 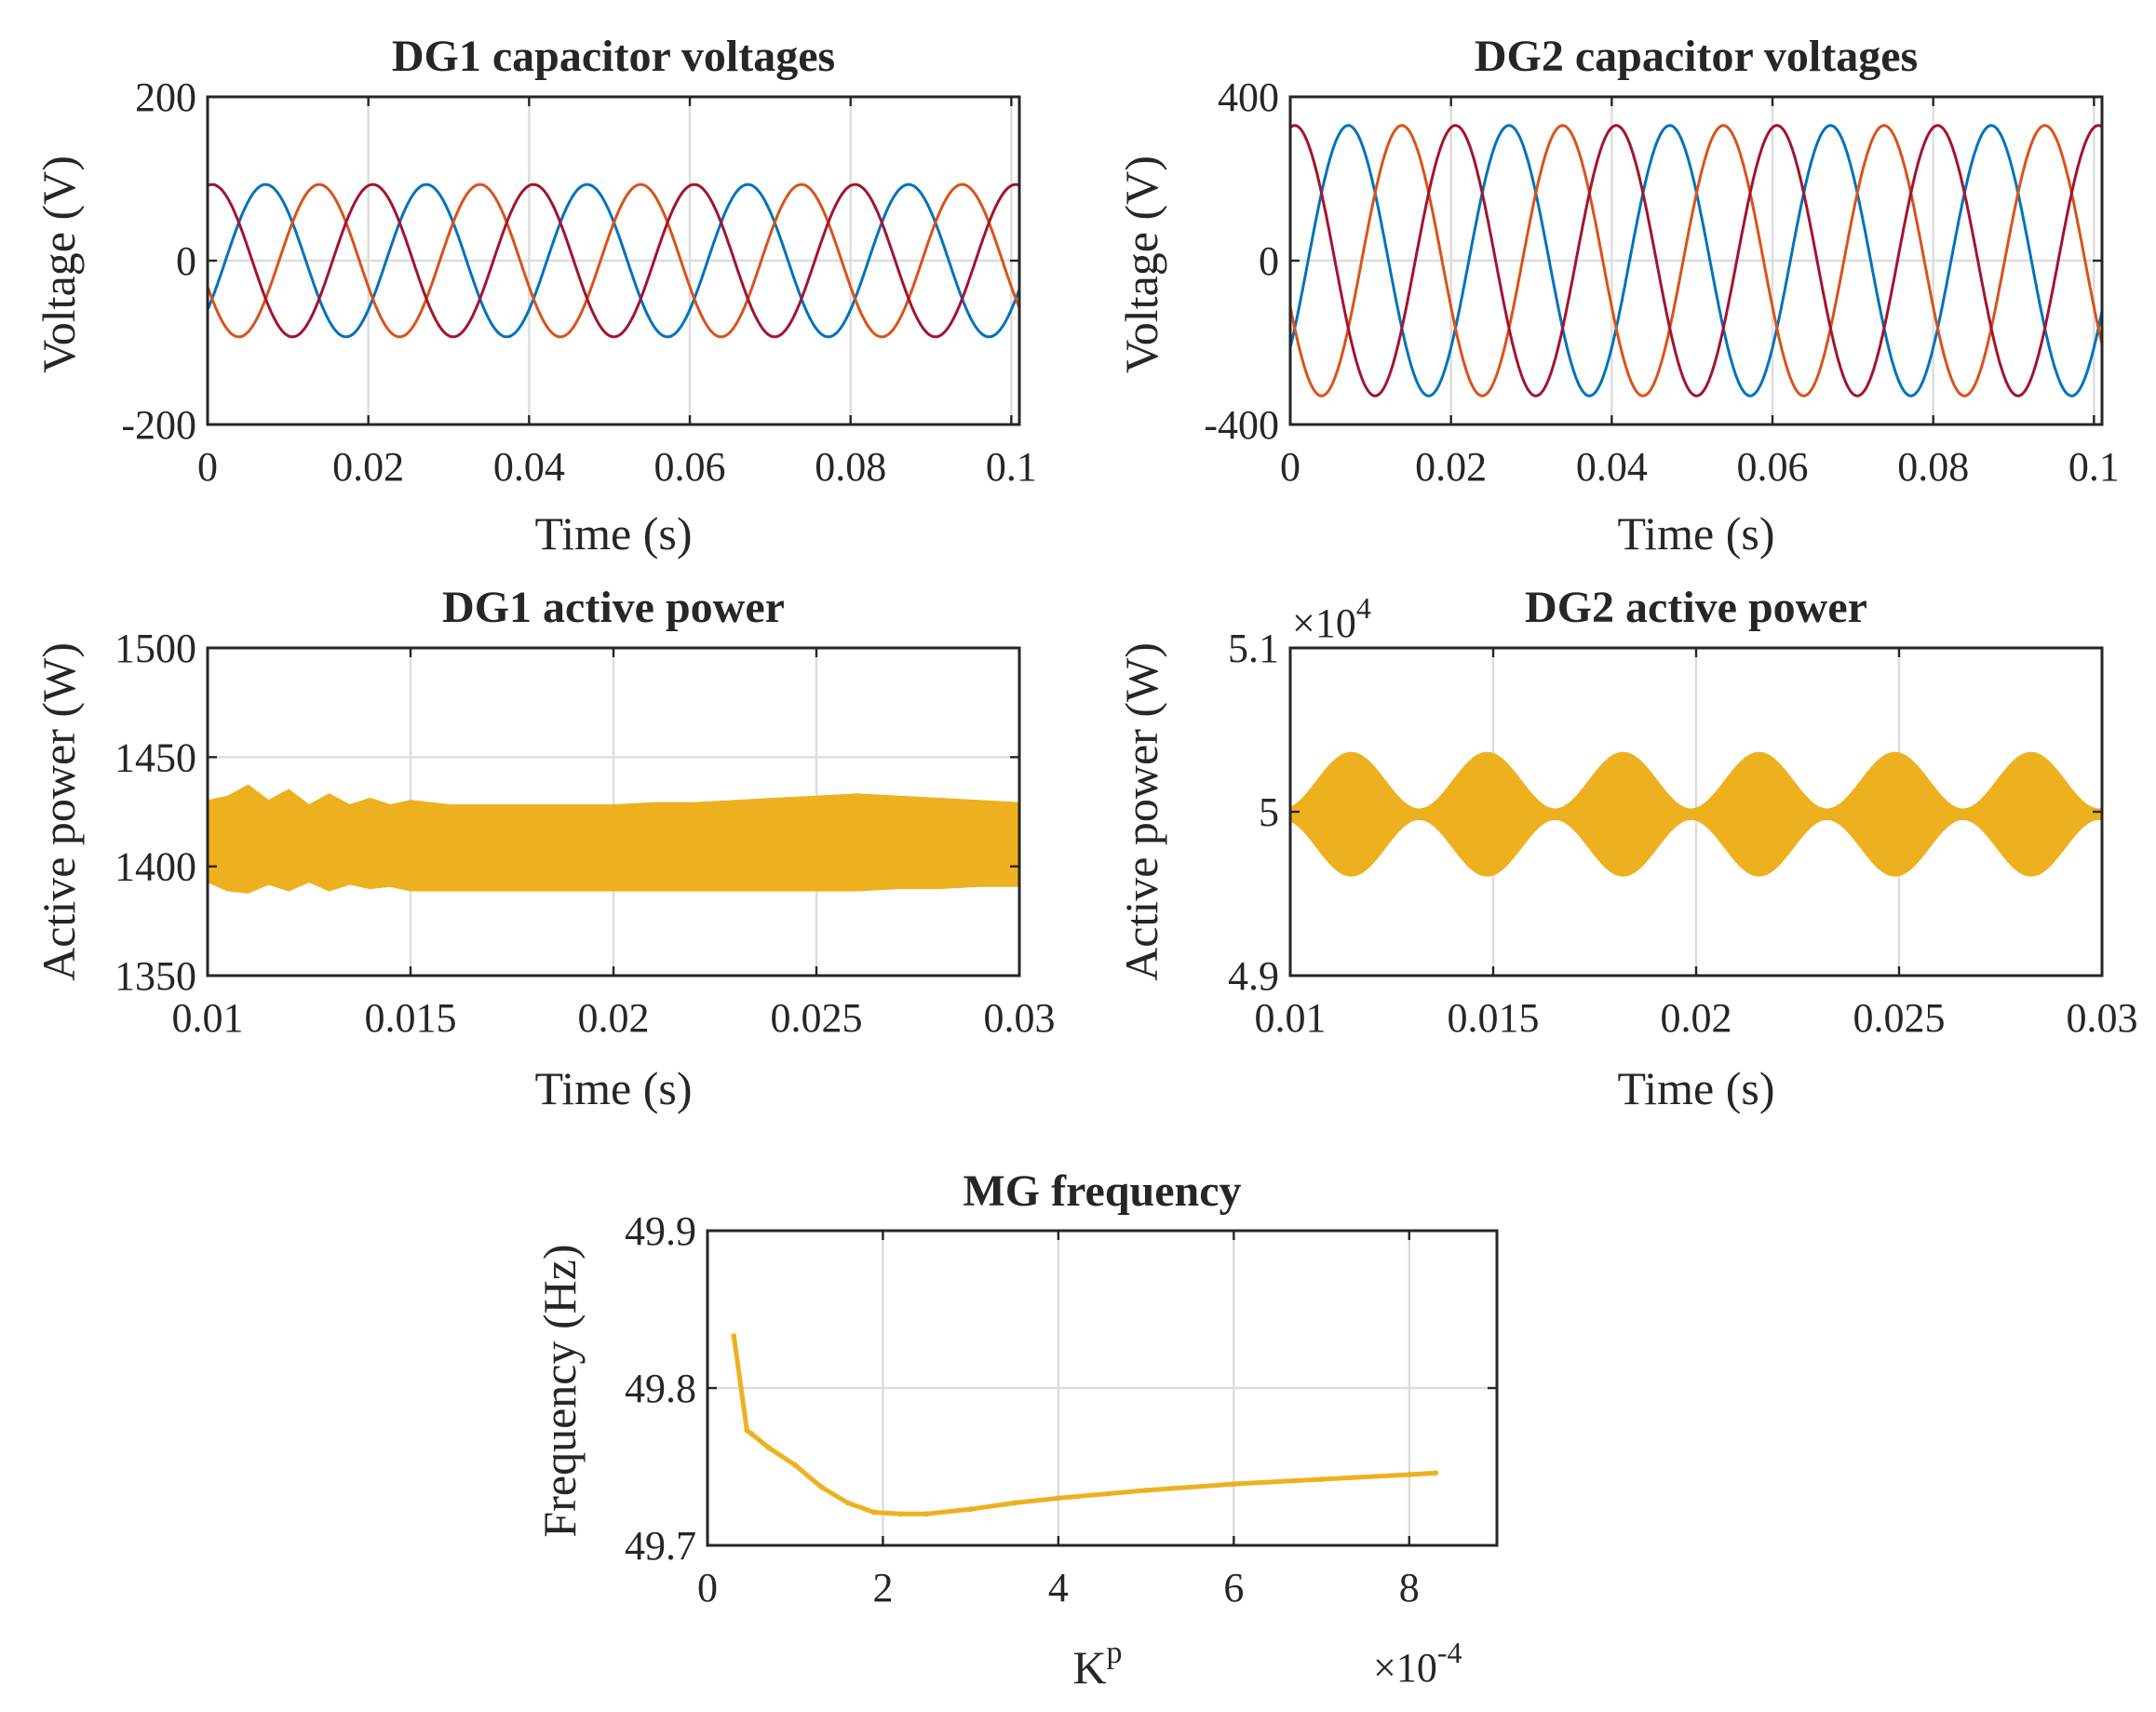 What do you see at coordinates (1102, 1191) in the screenshot?
I see `plot-title: MG frequency` at bounding box center [1102, 1191].